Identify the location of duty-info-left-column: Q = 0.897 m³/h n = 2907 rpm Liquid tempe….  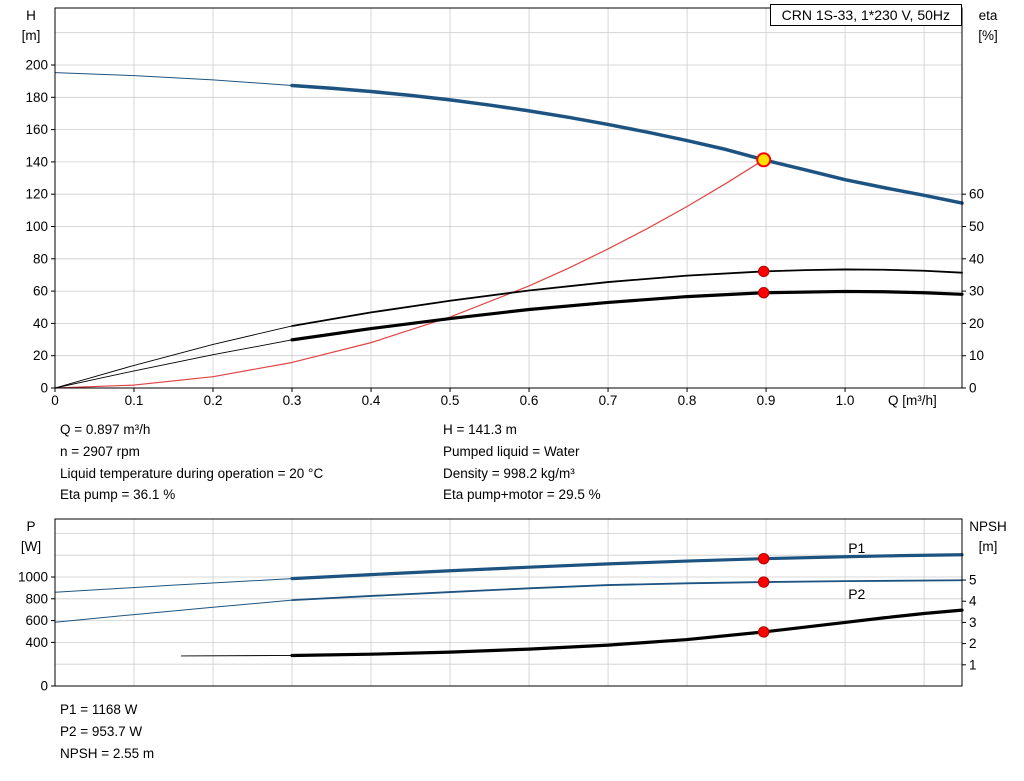
(251, 462).